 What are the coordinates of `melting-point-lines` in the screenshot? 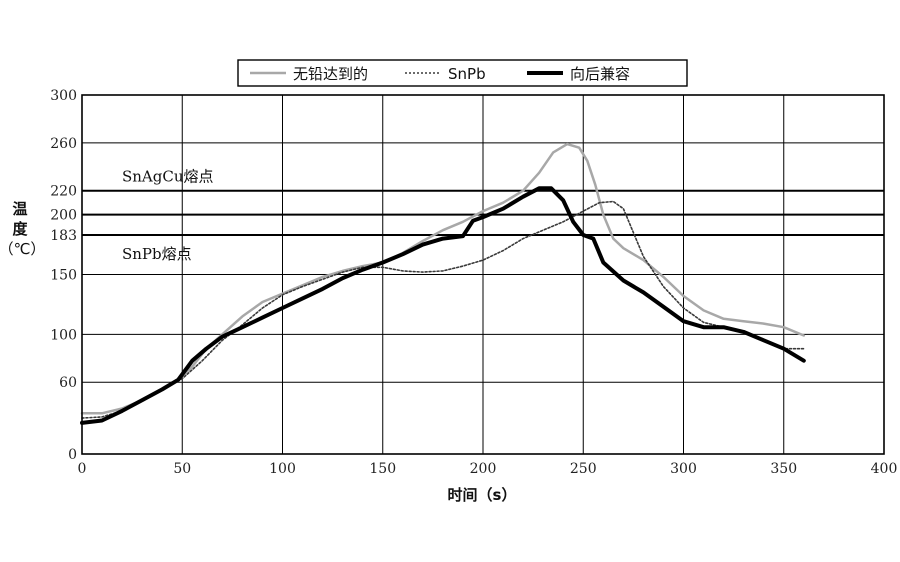 It's located at (483, 213).